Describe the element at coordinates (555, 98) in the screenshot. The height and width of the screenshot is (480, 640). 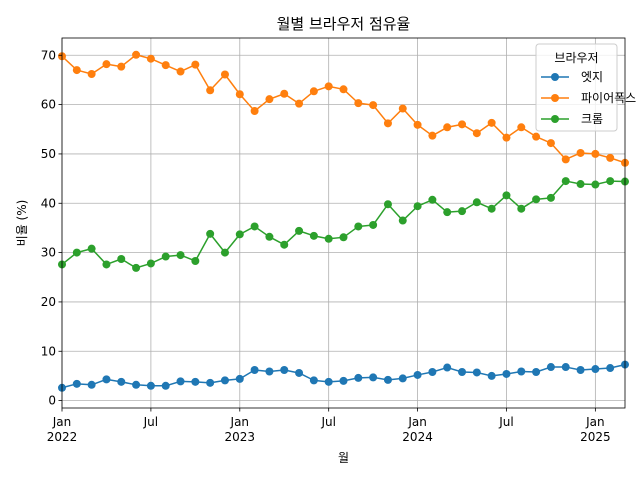
I see `legend-swatch-marker` at that location.